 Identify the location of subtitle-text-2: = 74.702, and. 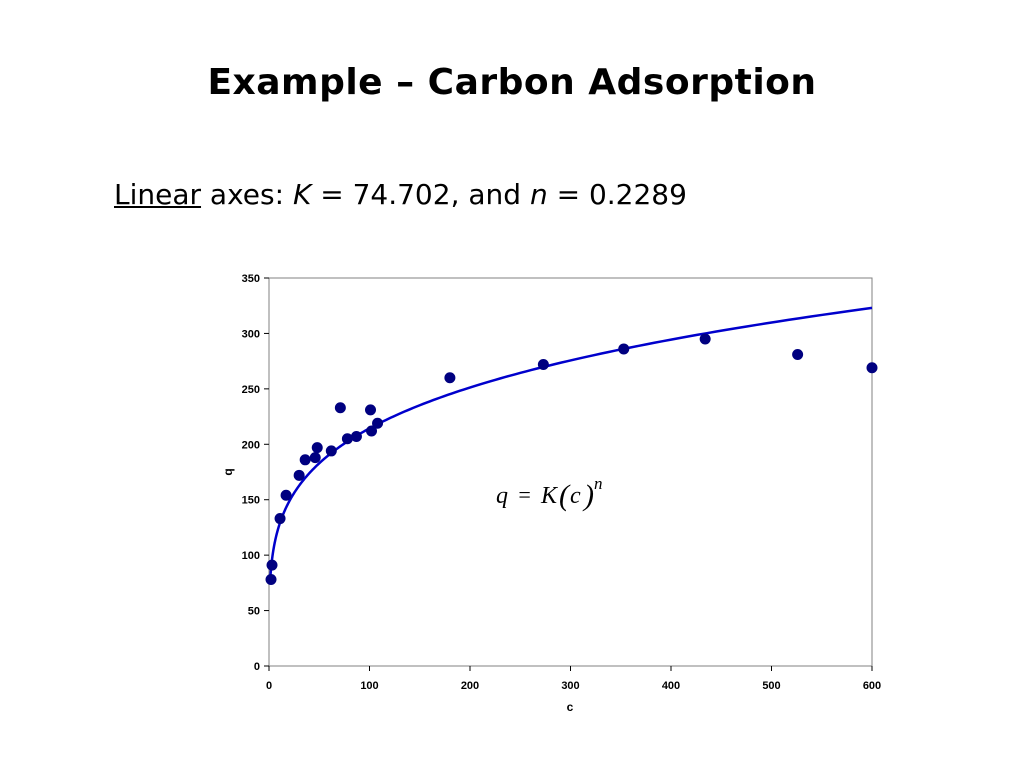
(420, 194).